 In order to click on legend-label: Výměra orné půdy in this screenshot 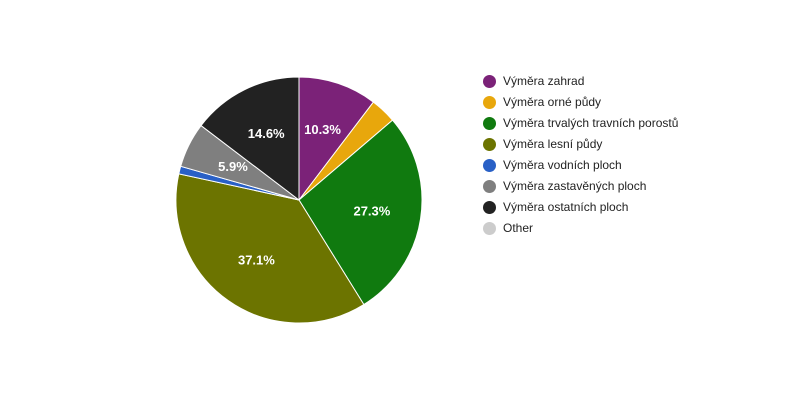, I will do `click(552, 102)`.